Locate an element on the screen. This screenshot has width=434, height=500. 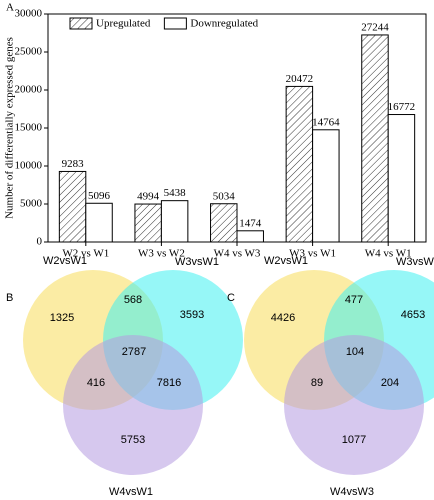
region-count: 5753 is located at coordinates (133, 440).